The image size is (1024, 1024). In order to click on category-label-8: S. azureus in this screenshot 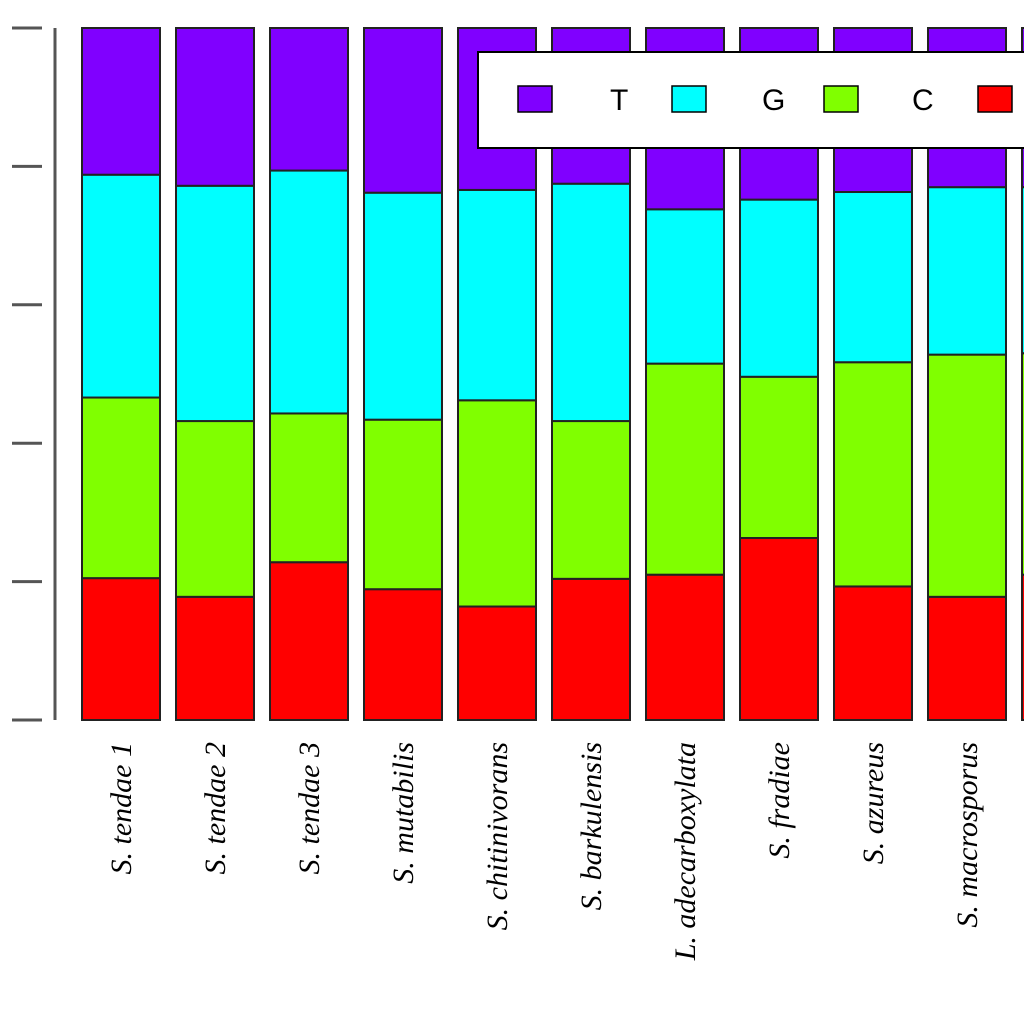, I will do `click(873, 803)`.